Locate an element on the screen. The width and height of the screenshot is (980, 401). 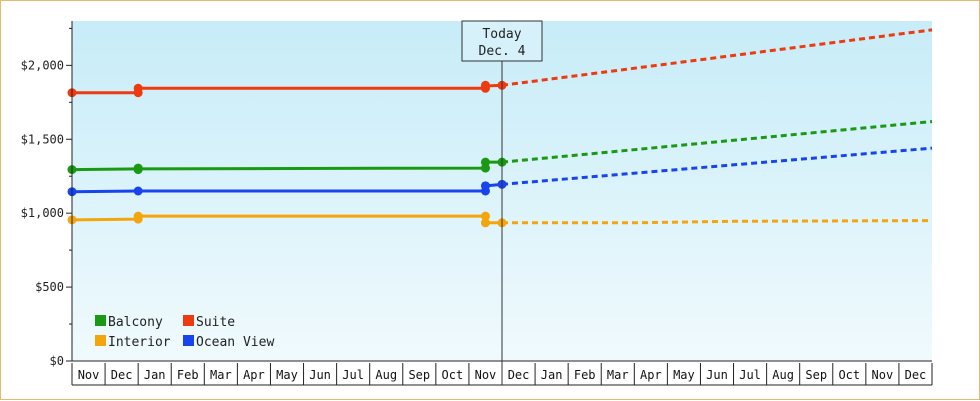
y-tick-label: $0 is located at coordinates (57, 361).